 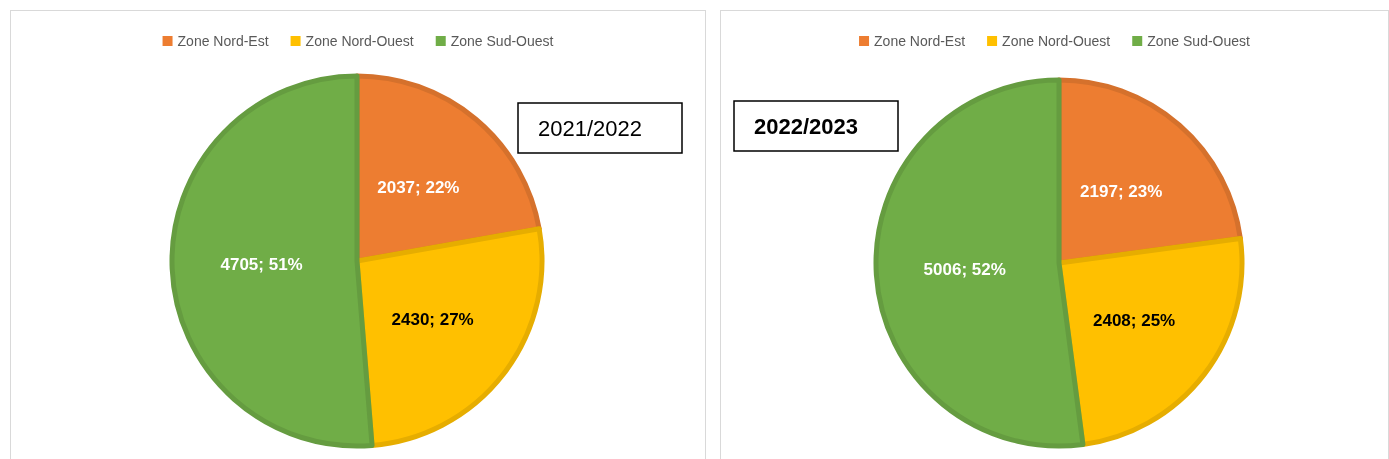 I want to click on data-label: 2037; 22%, so click(x=418, y=188).